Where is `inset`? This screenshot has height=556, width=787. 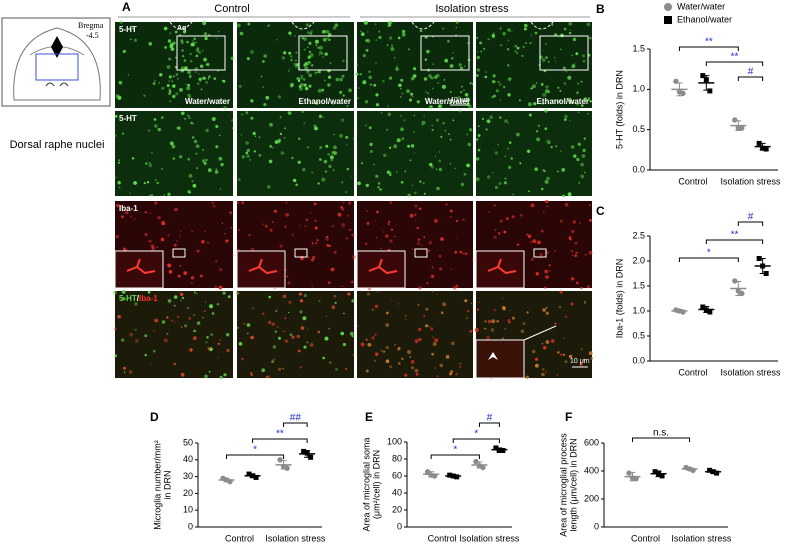
inset is located at coordinates (500, 359).